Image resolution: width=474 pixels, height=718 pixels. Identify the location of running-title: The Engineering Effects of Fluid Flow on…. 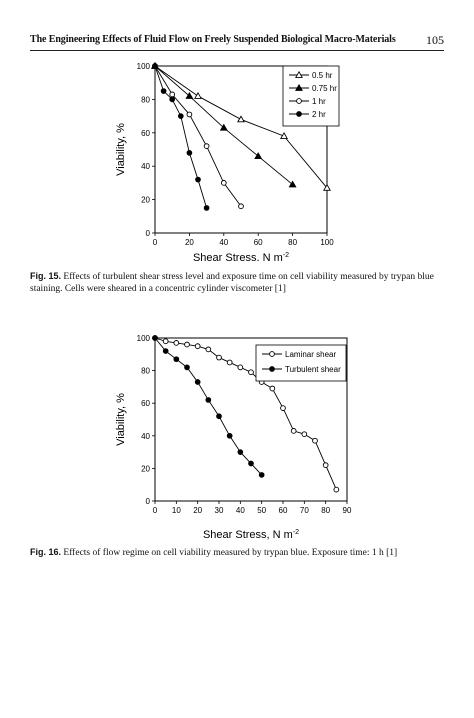
(213, 39).